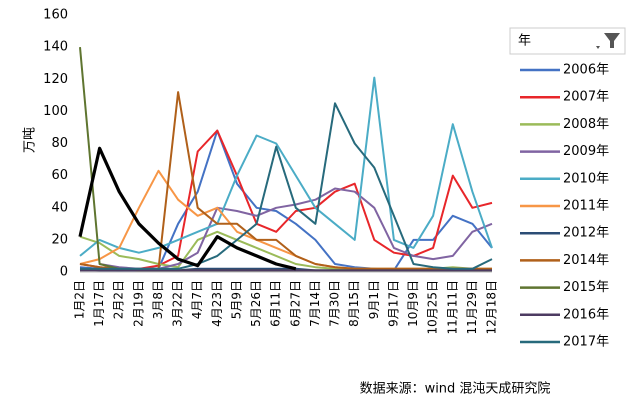 This screenshot has height=403, width=630. Describe the element at coordinates (586, 97) in the screenshot. I see `legend-label: 2007年` at that location.